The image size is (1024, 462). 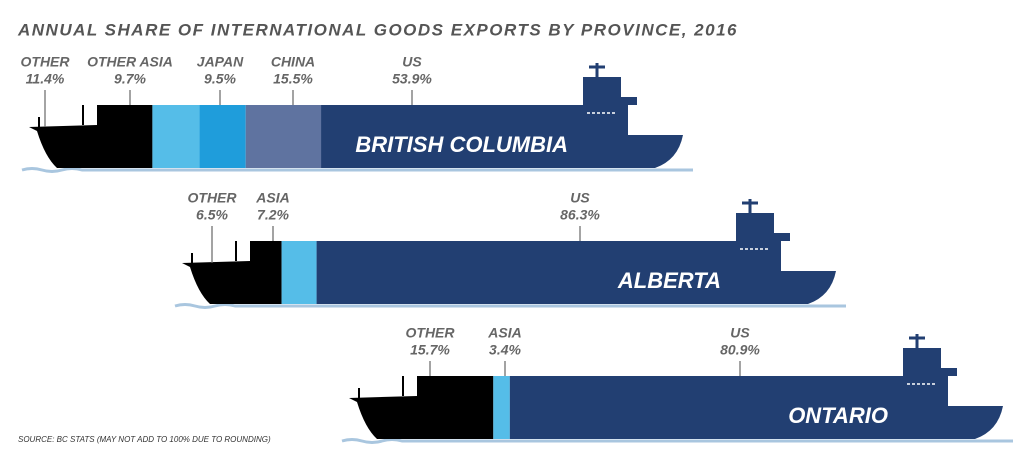 I want to click on segment-value: 15.7%, so click(x=430, y=350).